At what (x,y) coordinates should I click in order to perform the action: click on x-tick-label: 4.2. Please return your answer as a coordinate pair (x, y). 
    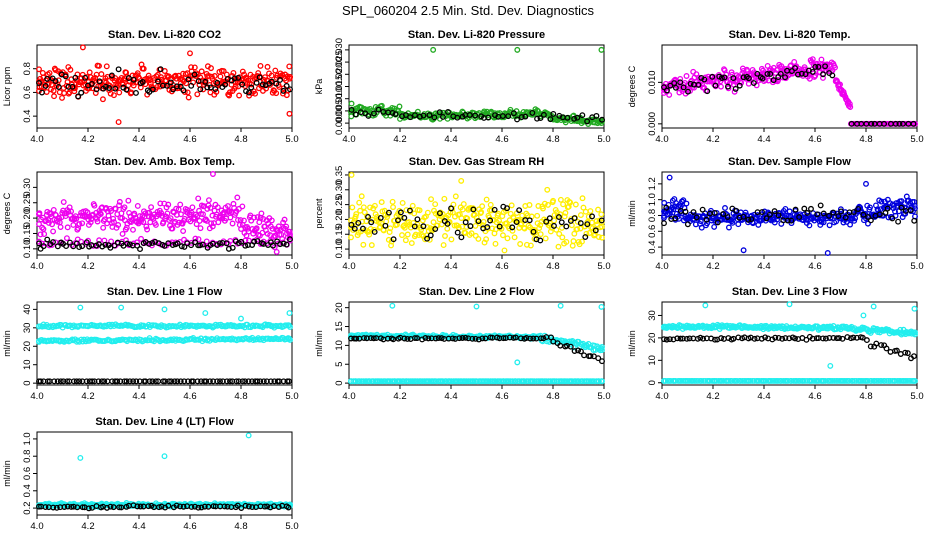
    Looking at the image, I should click on (87, 139).